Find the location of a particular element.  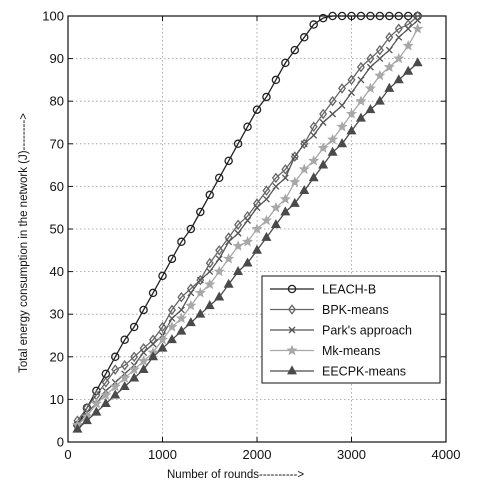

legend-item: BPK-means is located at coordinates (329, 310).